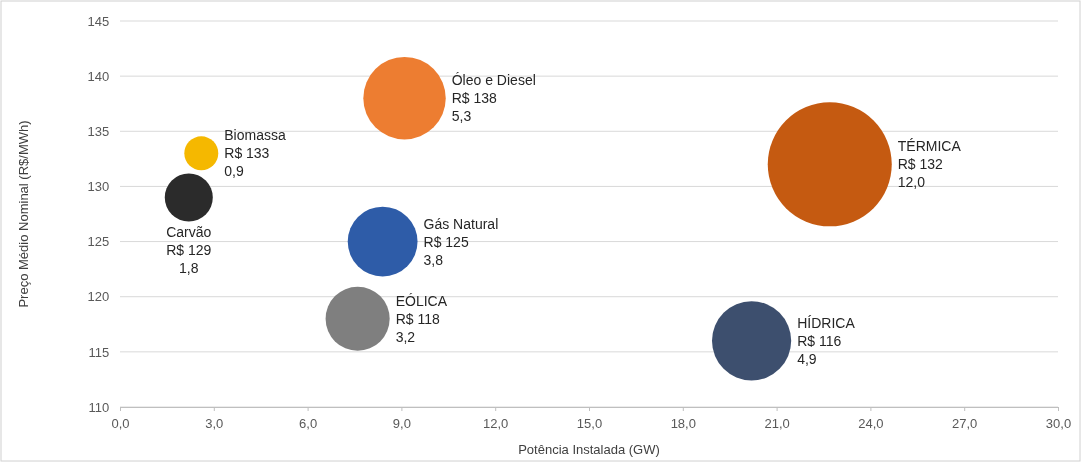  Describe the element at coordinates (871, 424) in the screenshot. I see `x-tick-label: 24,0` at that location.